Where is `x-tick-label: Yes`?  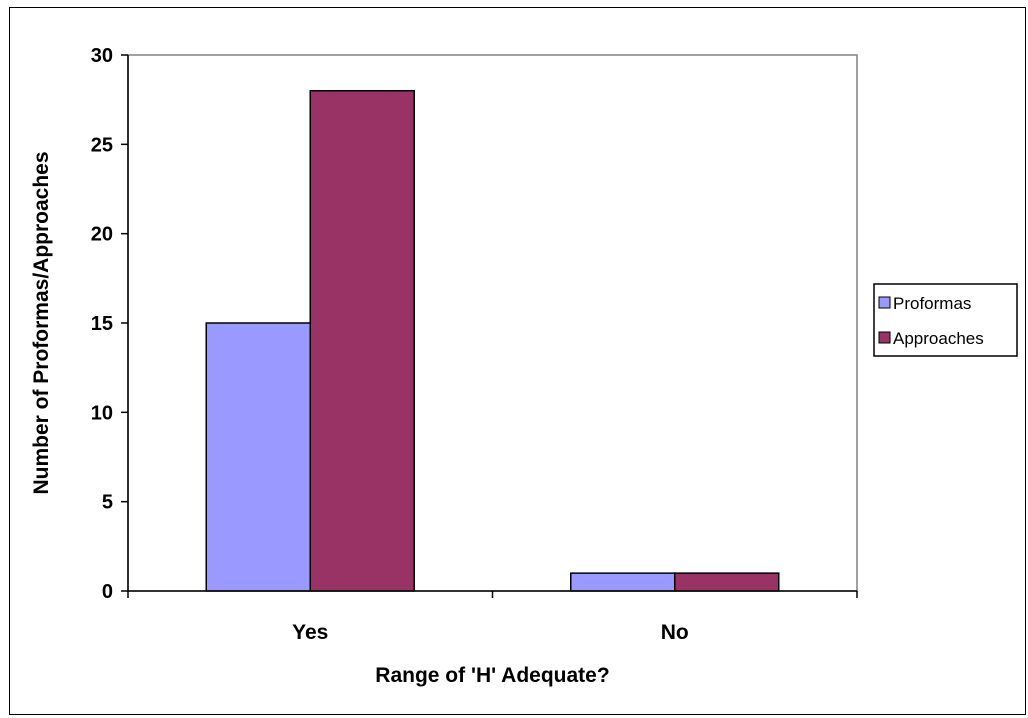
x-tick-label: Yes is located at coordinates (310, 632).